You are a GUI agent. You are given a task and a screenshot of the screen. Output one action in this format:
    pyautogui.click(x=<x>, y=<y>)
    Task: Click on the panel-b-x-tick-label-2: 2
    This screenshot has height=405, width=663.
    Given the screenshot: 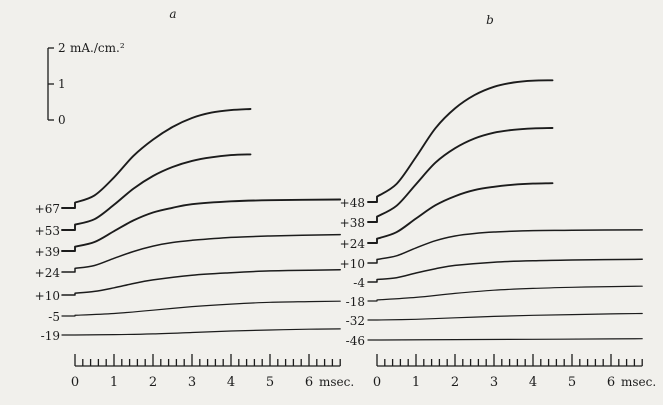 What is the action you would take?
    pyautogui.click(x=455, y=382)
    